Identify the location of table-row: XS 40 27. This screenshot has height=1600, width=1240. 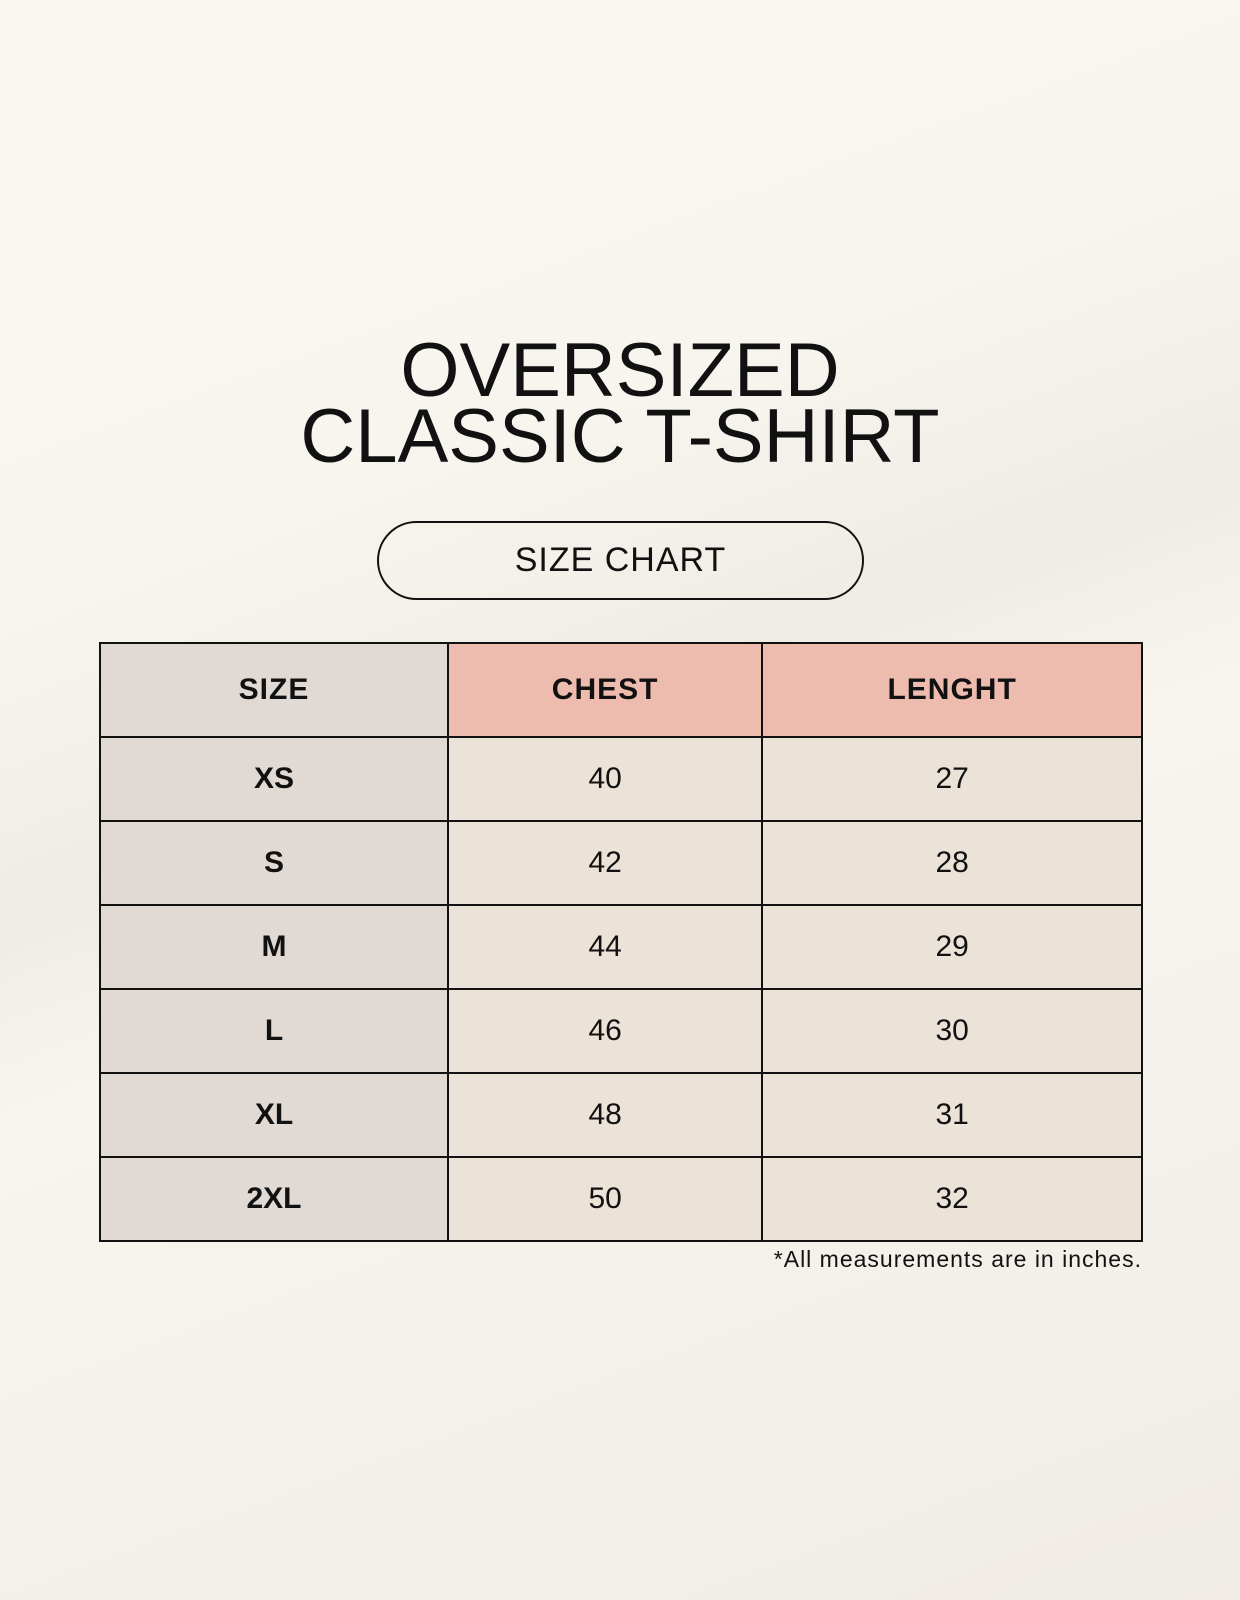
(621, 779).